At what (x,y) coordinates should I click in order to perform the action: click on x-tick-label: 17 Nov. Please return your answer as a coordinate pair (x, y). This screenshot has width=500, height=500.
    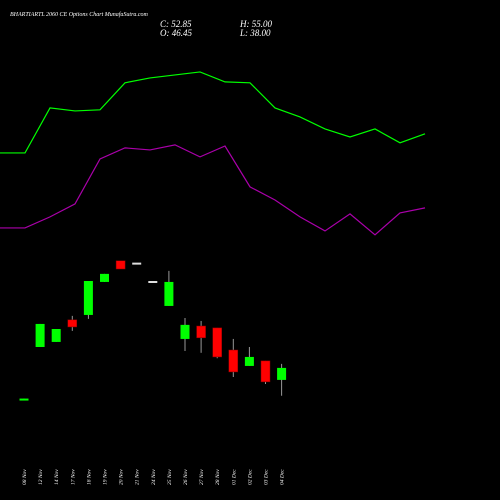
    Looking at the image, I should click on (73, 477).